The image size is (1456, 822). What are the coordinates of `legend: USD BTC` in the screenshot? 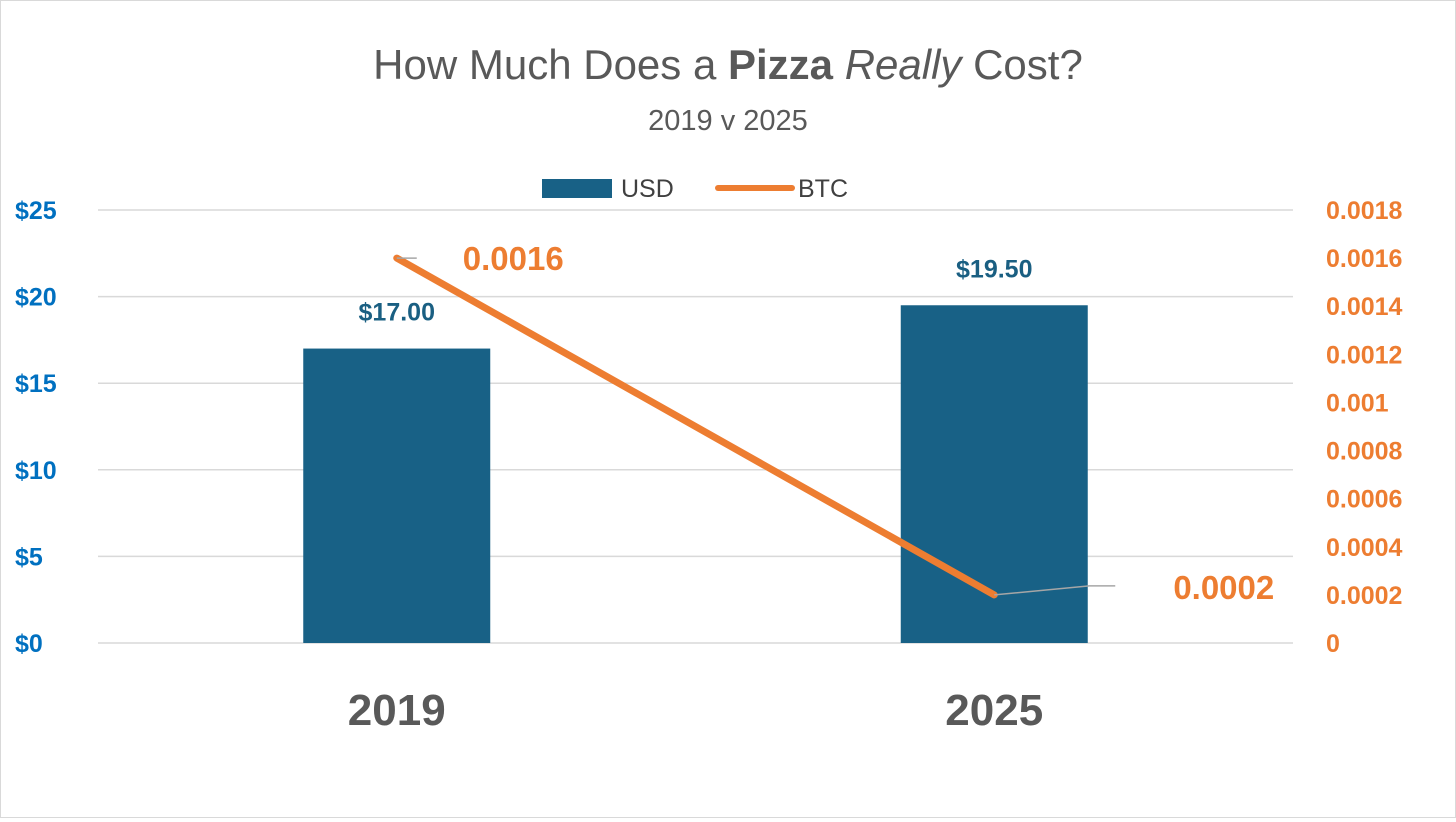 It's located at (695, 189).